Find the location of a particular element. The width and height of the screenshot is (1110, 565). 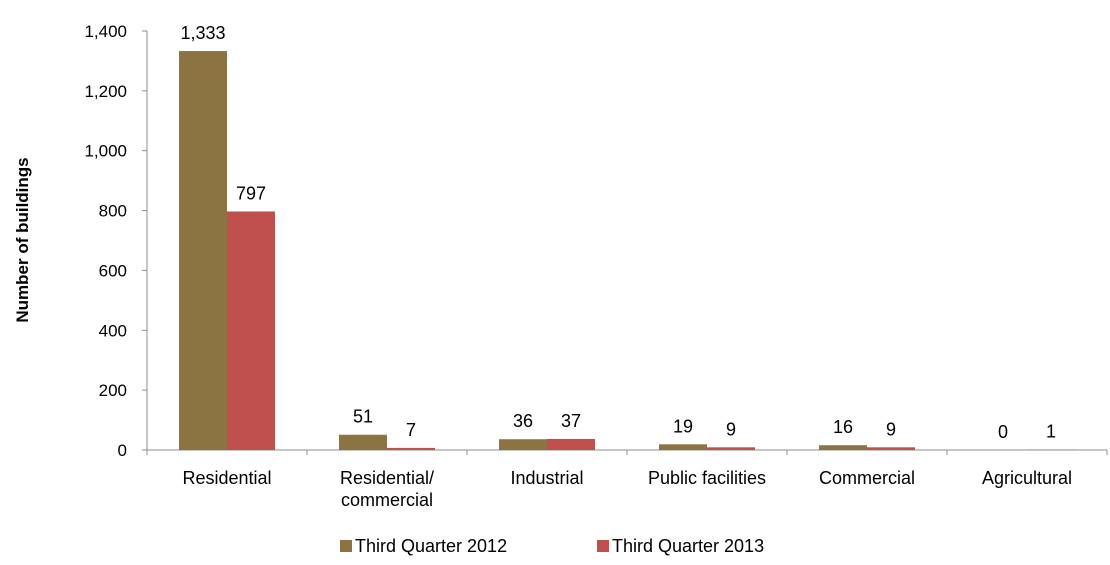

legend-label: Third Quarter 2012 is located at coordinates (431, 546).